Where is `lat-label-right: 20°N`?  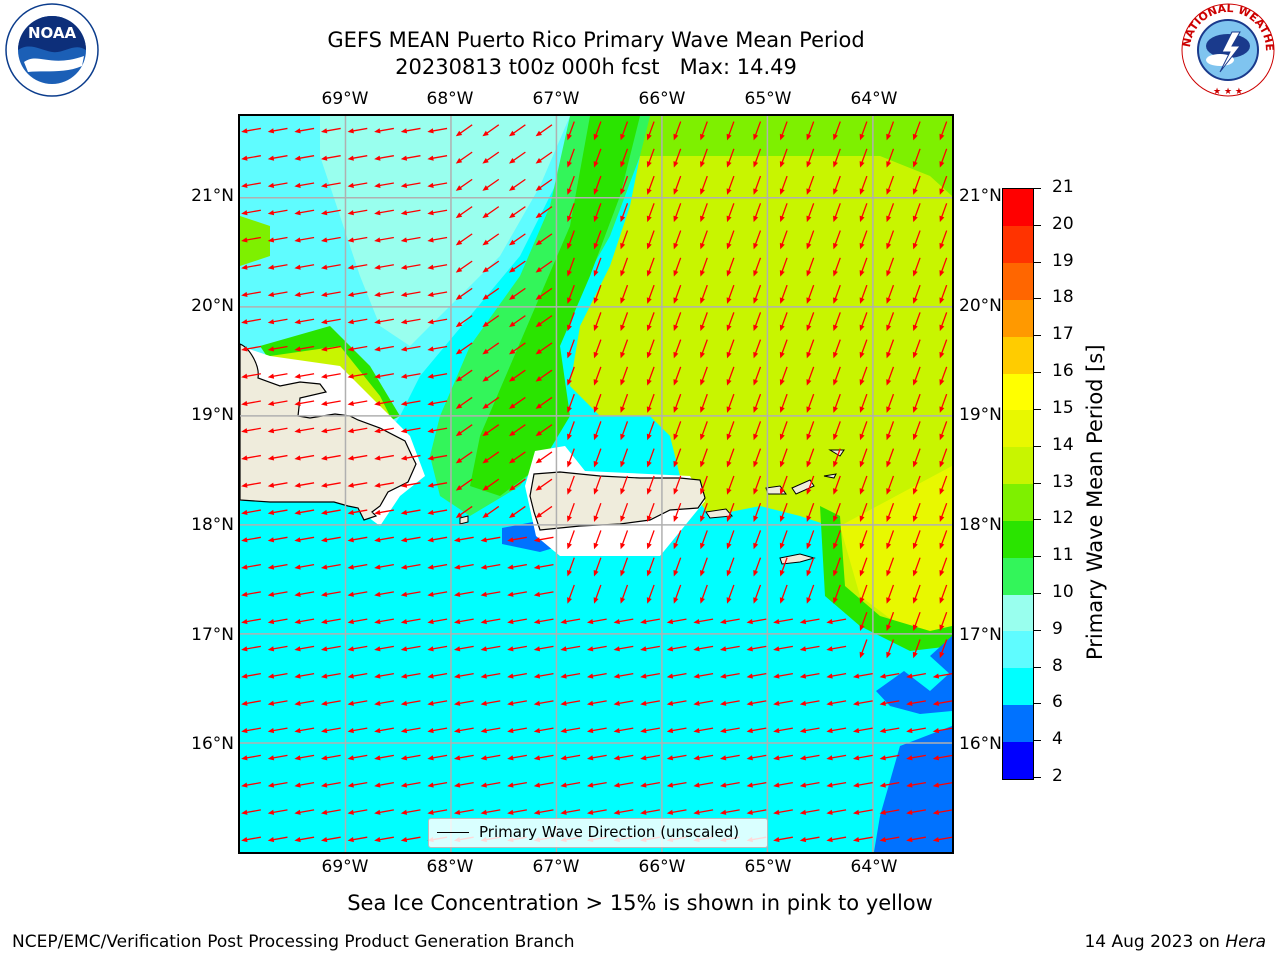 lat-label-right: 20°N is located at coordinates (980, 306).